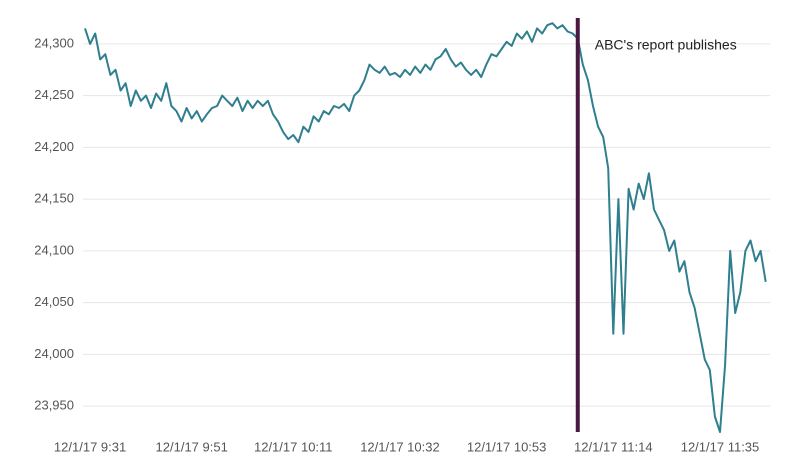 This screenshot has height=467, width=800. Describe the element at coordinates (54, 198) in the screenshot. I see `y-tick-label: 24,150` at that location.